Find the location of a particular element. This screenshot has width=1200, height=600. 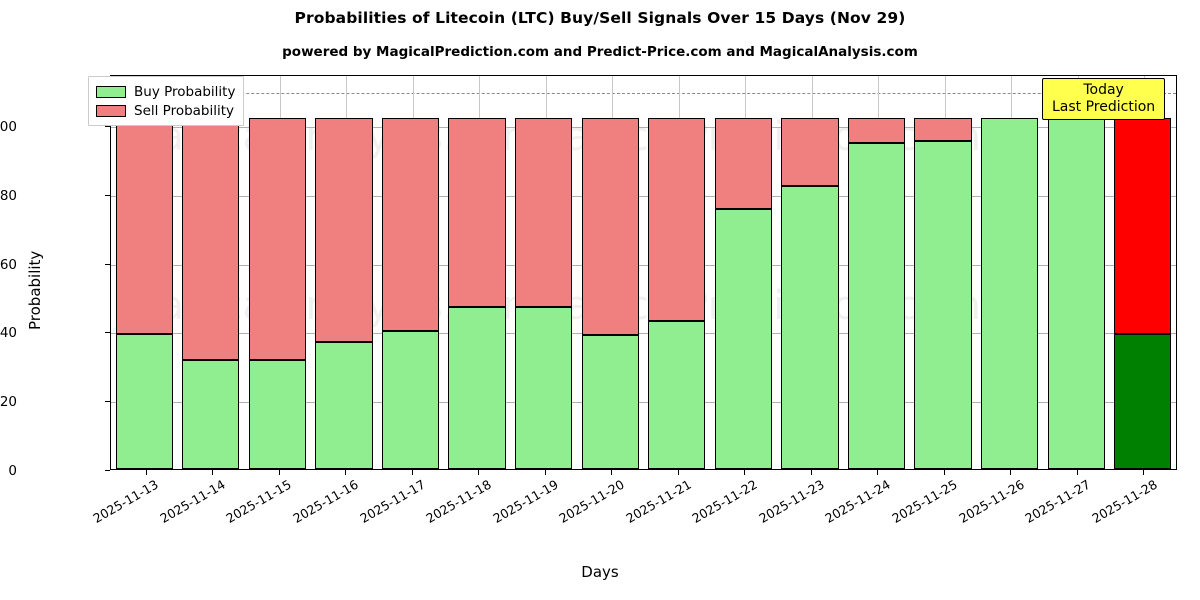

x-tick-label-2025-11-16: 2025-11-16 is located at coordinates (325, 501).